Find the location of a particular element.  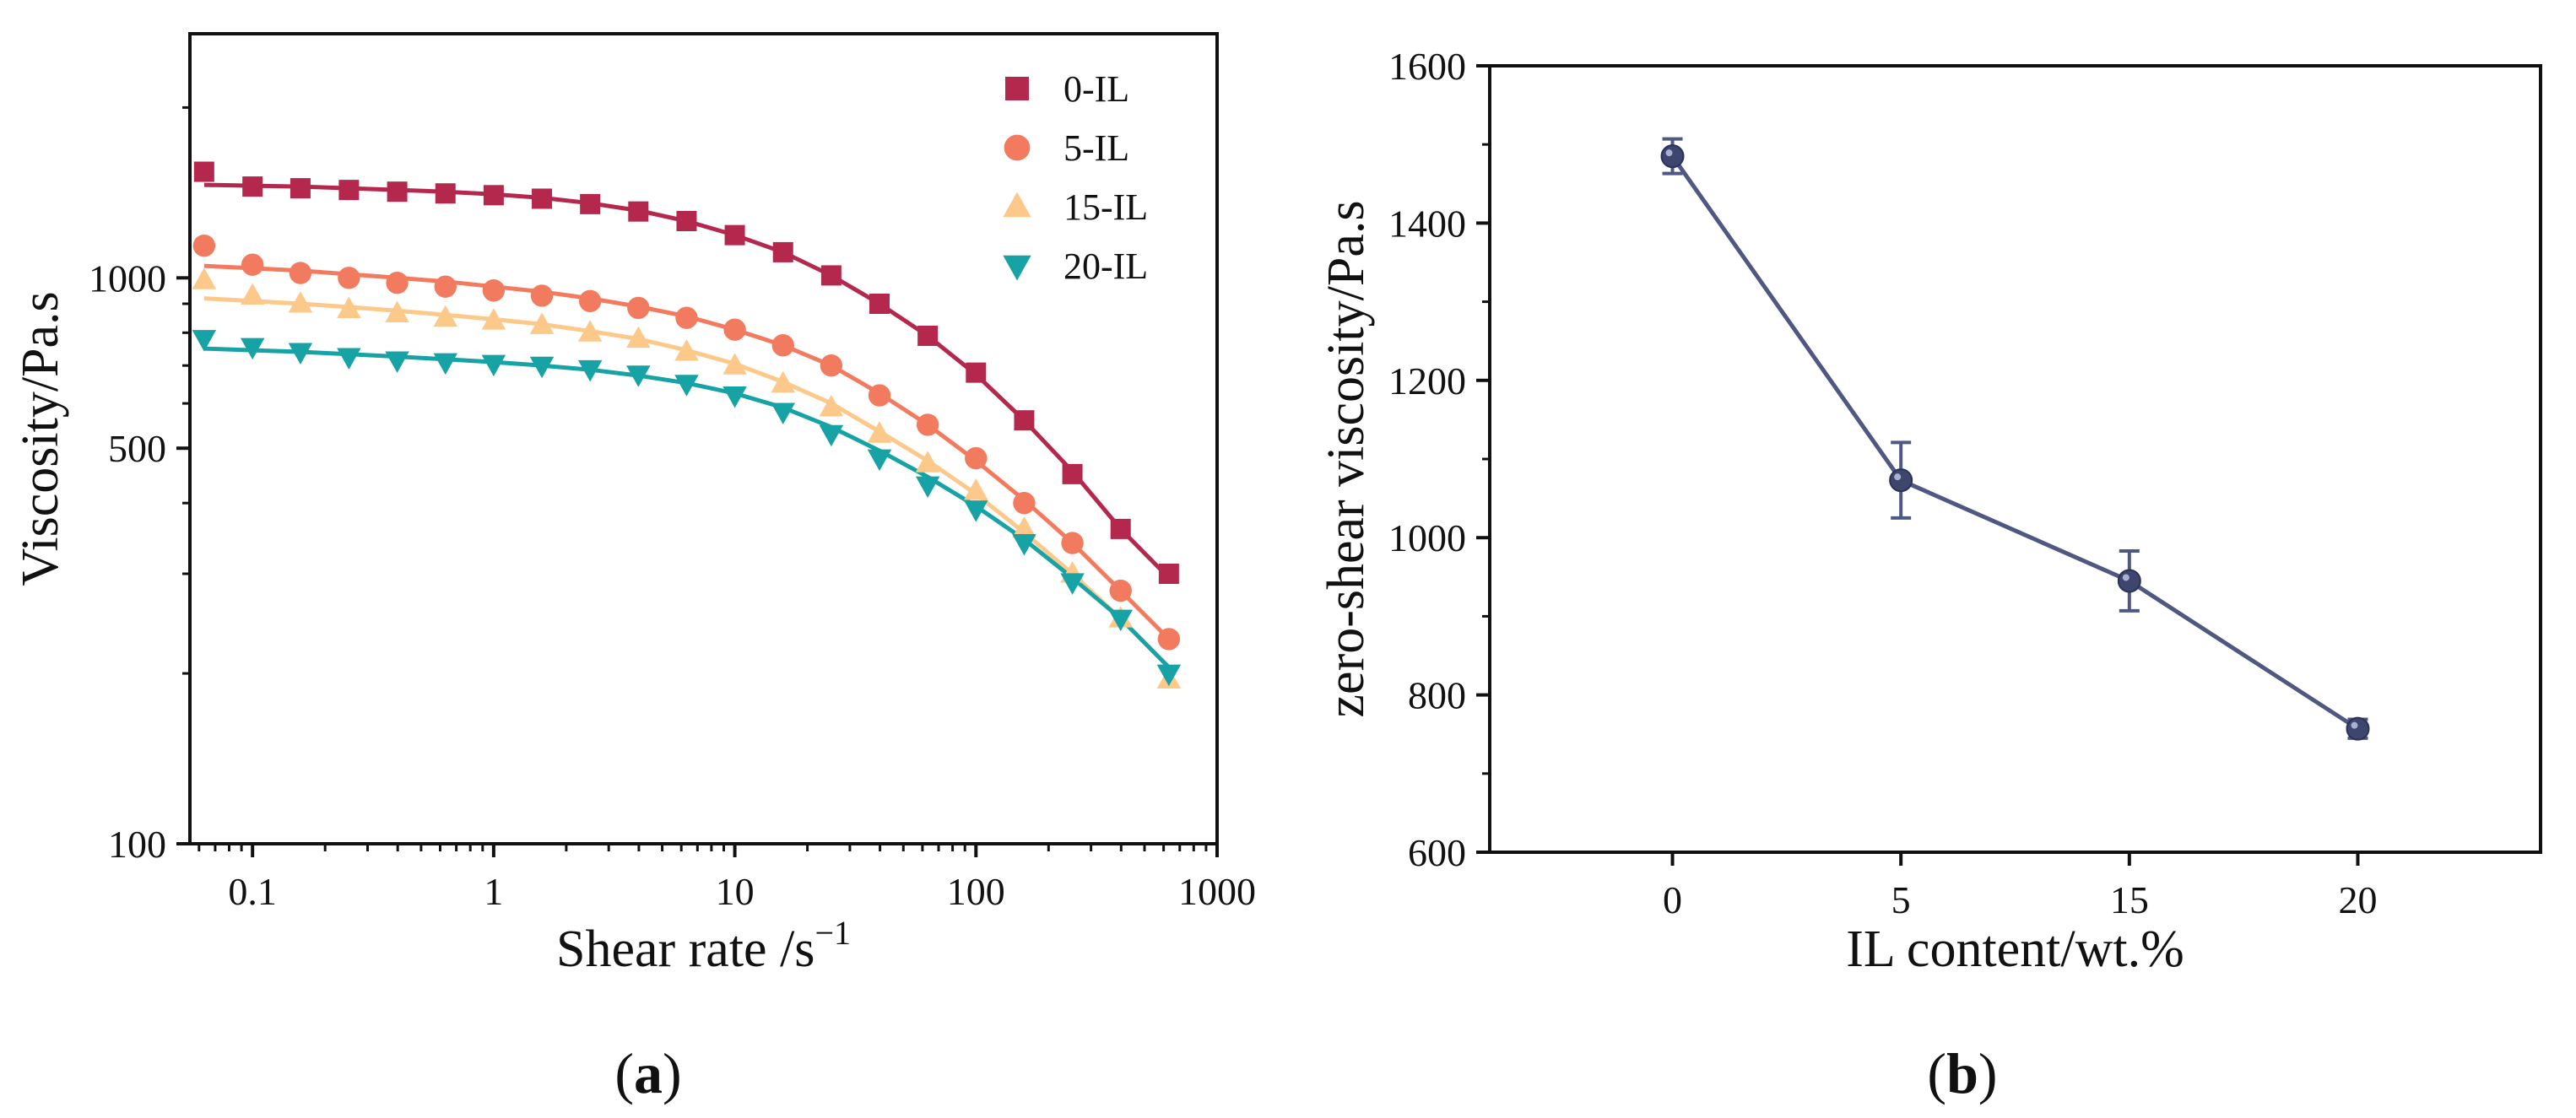

x-tick-label-a: 0.1 is located at coordinates (252, 891).